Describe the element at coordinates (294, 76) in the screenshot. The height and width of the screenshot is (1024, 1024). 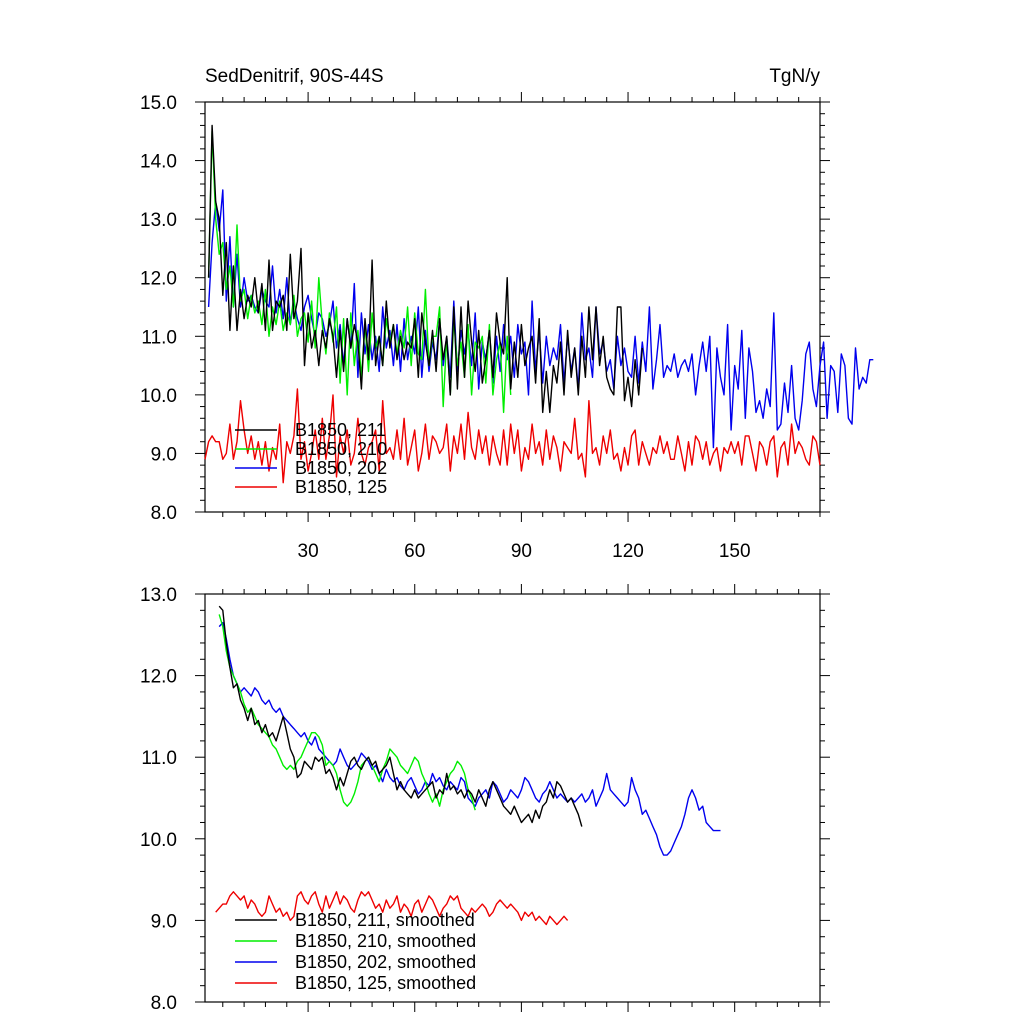
I see `chart-title: SedDenitrif, 90S-44S` at that location.